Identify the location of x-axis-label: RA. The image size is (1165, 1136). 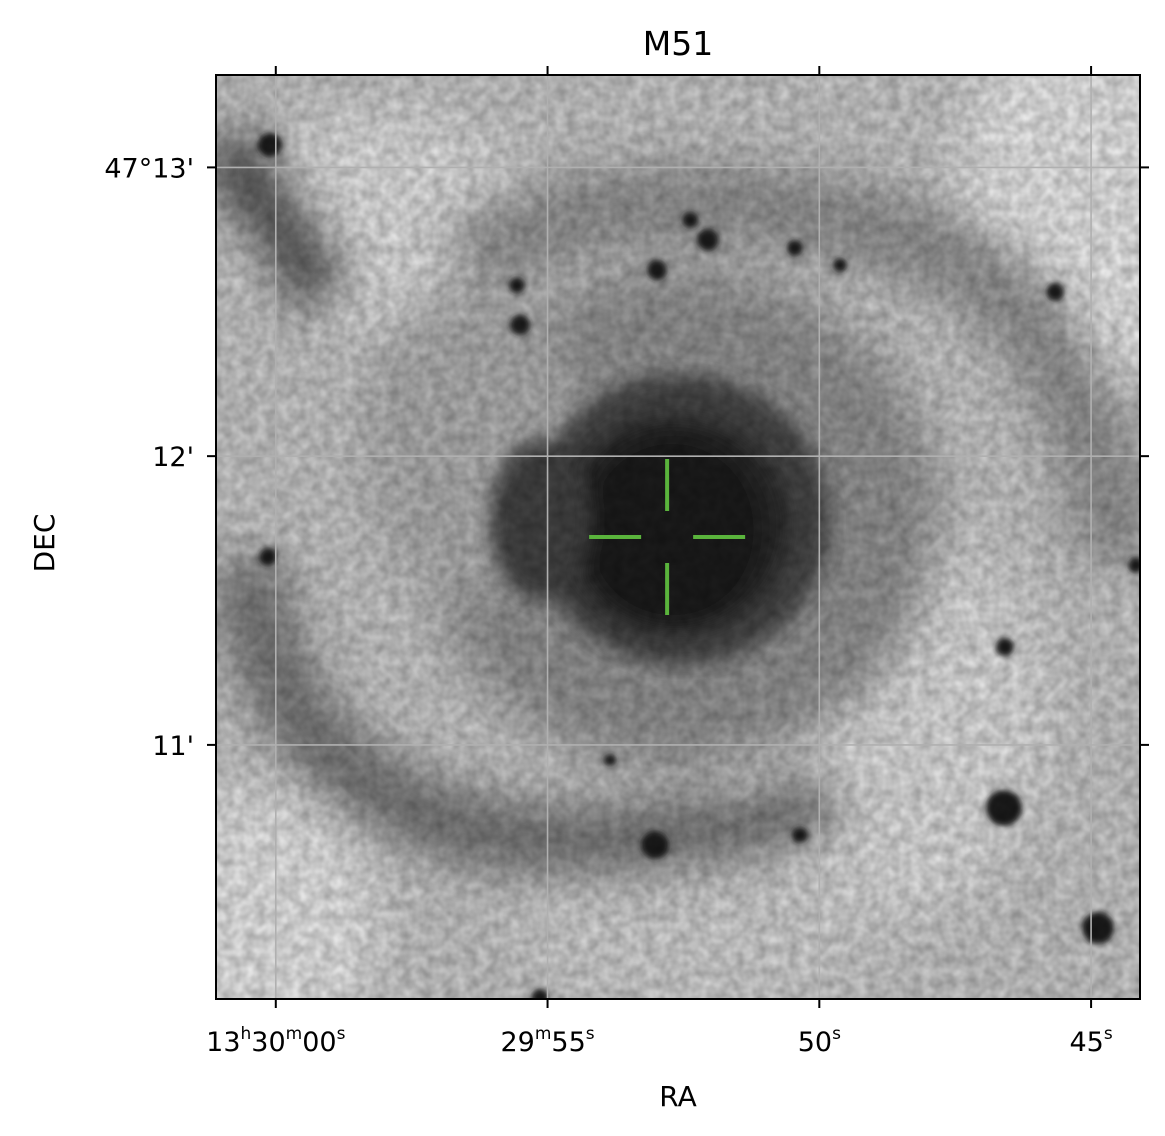
(677, 1096).